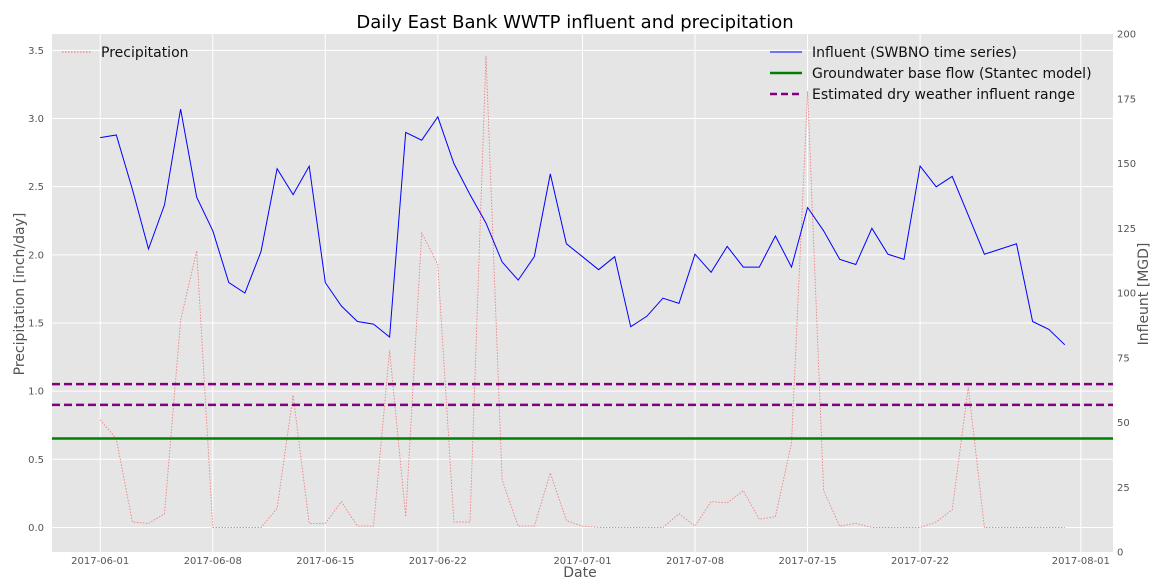 Image resolution: width=1151 pixels, height=580 pixels. Describe the element at coordinates (1120, 553) in the screenshot. I see `y-tick-label-right: 0` at that location.